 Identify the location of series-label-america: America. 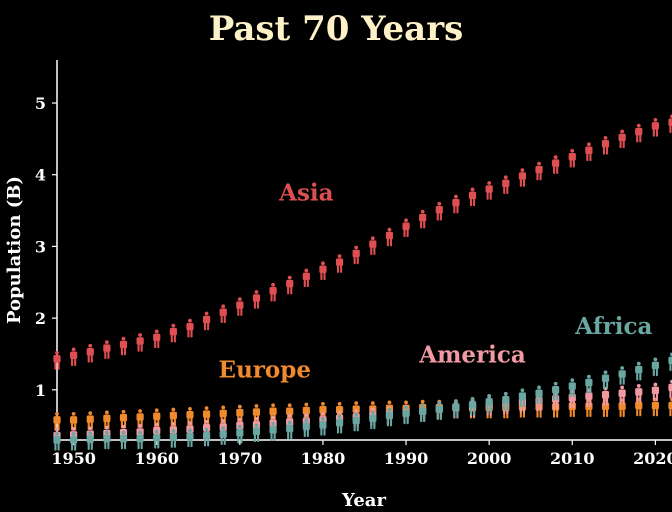
(472, 355).